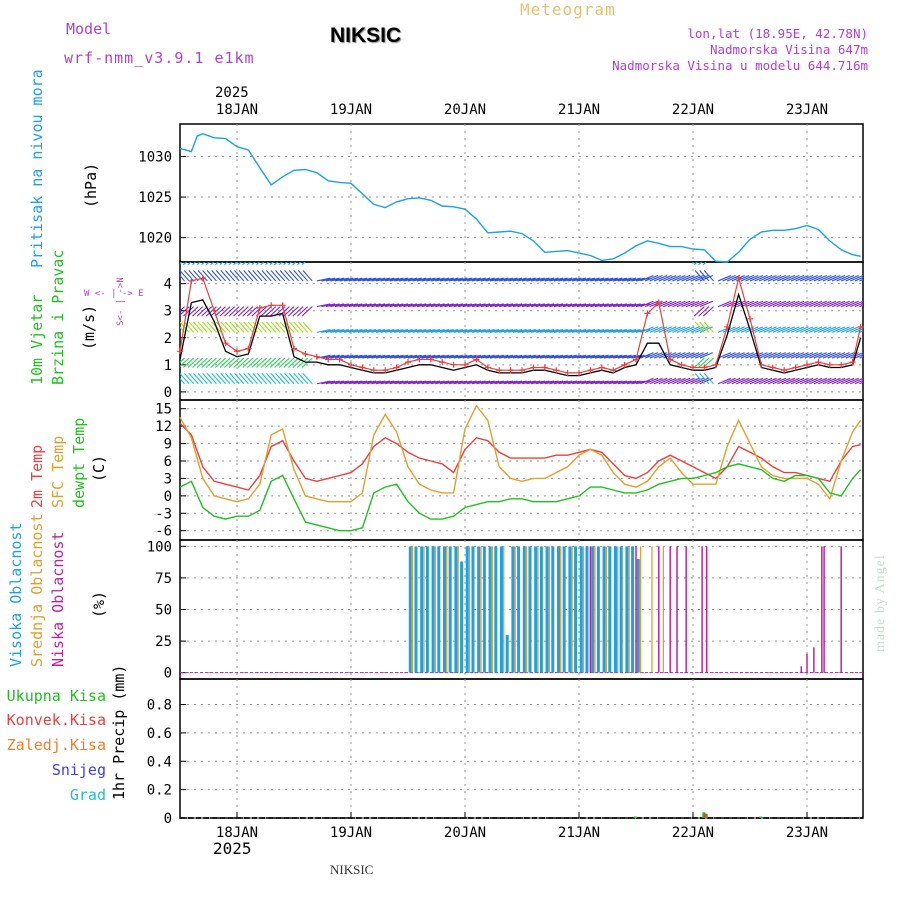 This screenshot has width=900, height=900. What do you see at coordinates (366, 35) in the screenshot?
I see `station-title: NIKSIC` at bounding box center [366, 35].